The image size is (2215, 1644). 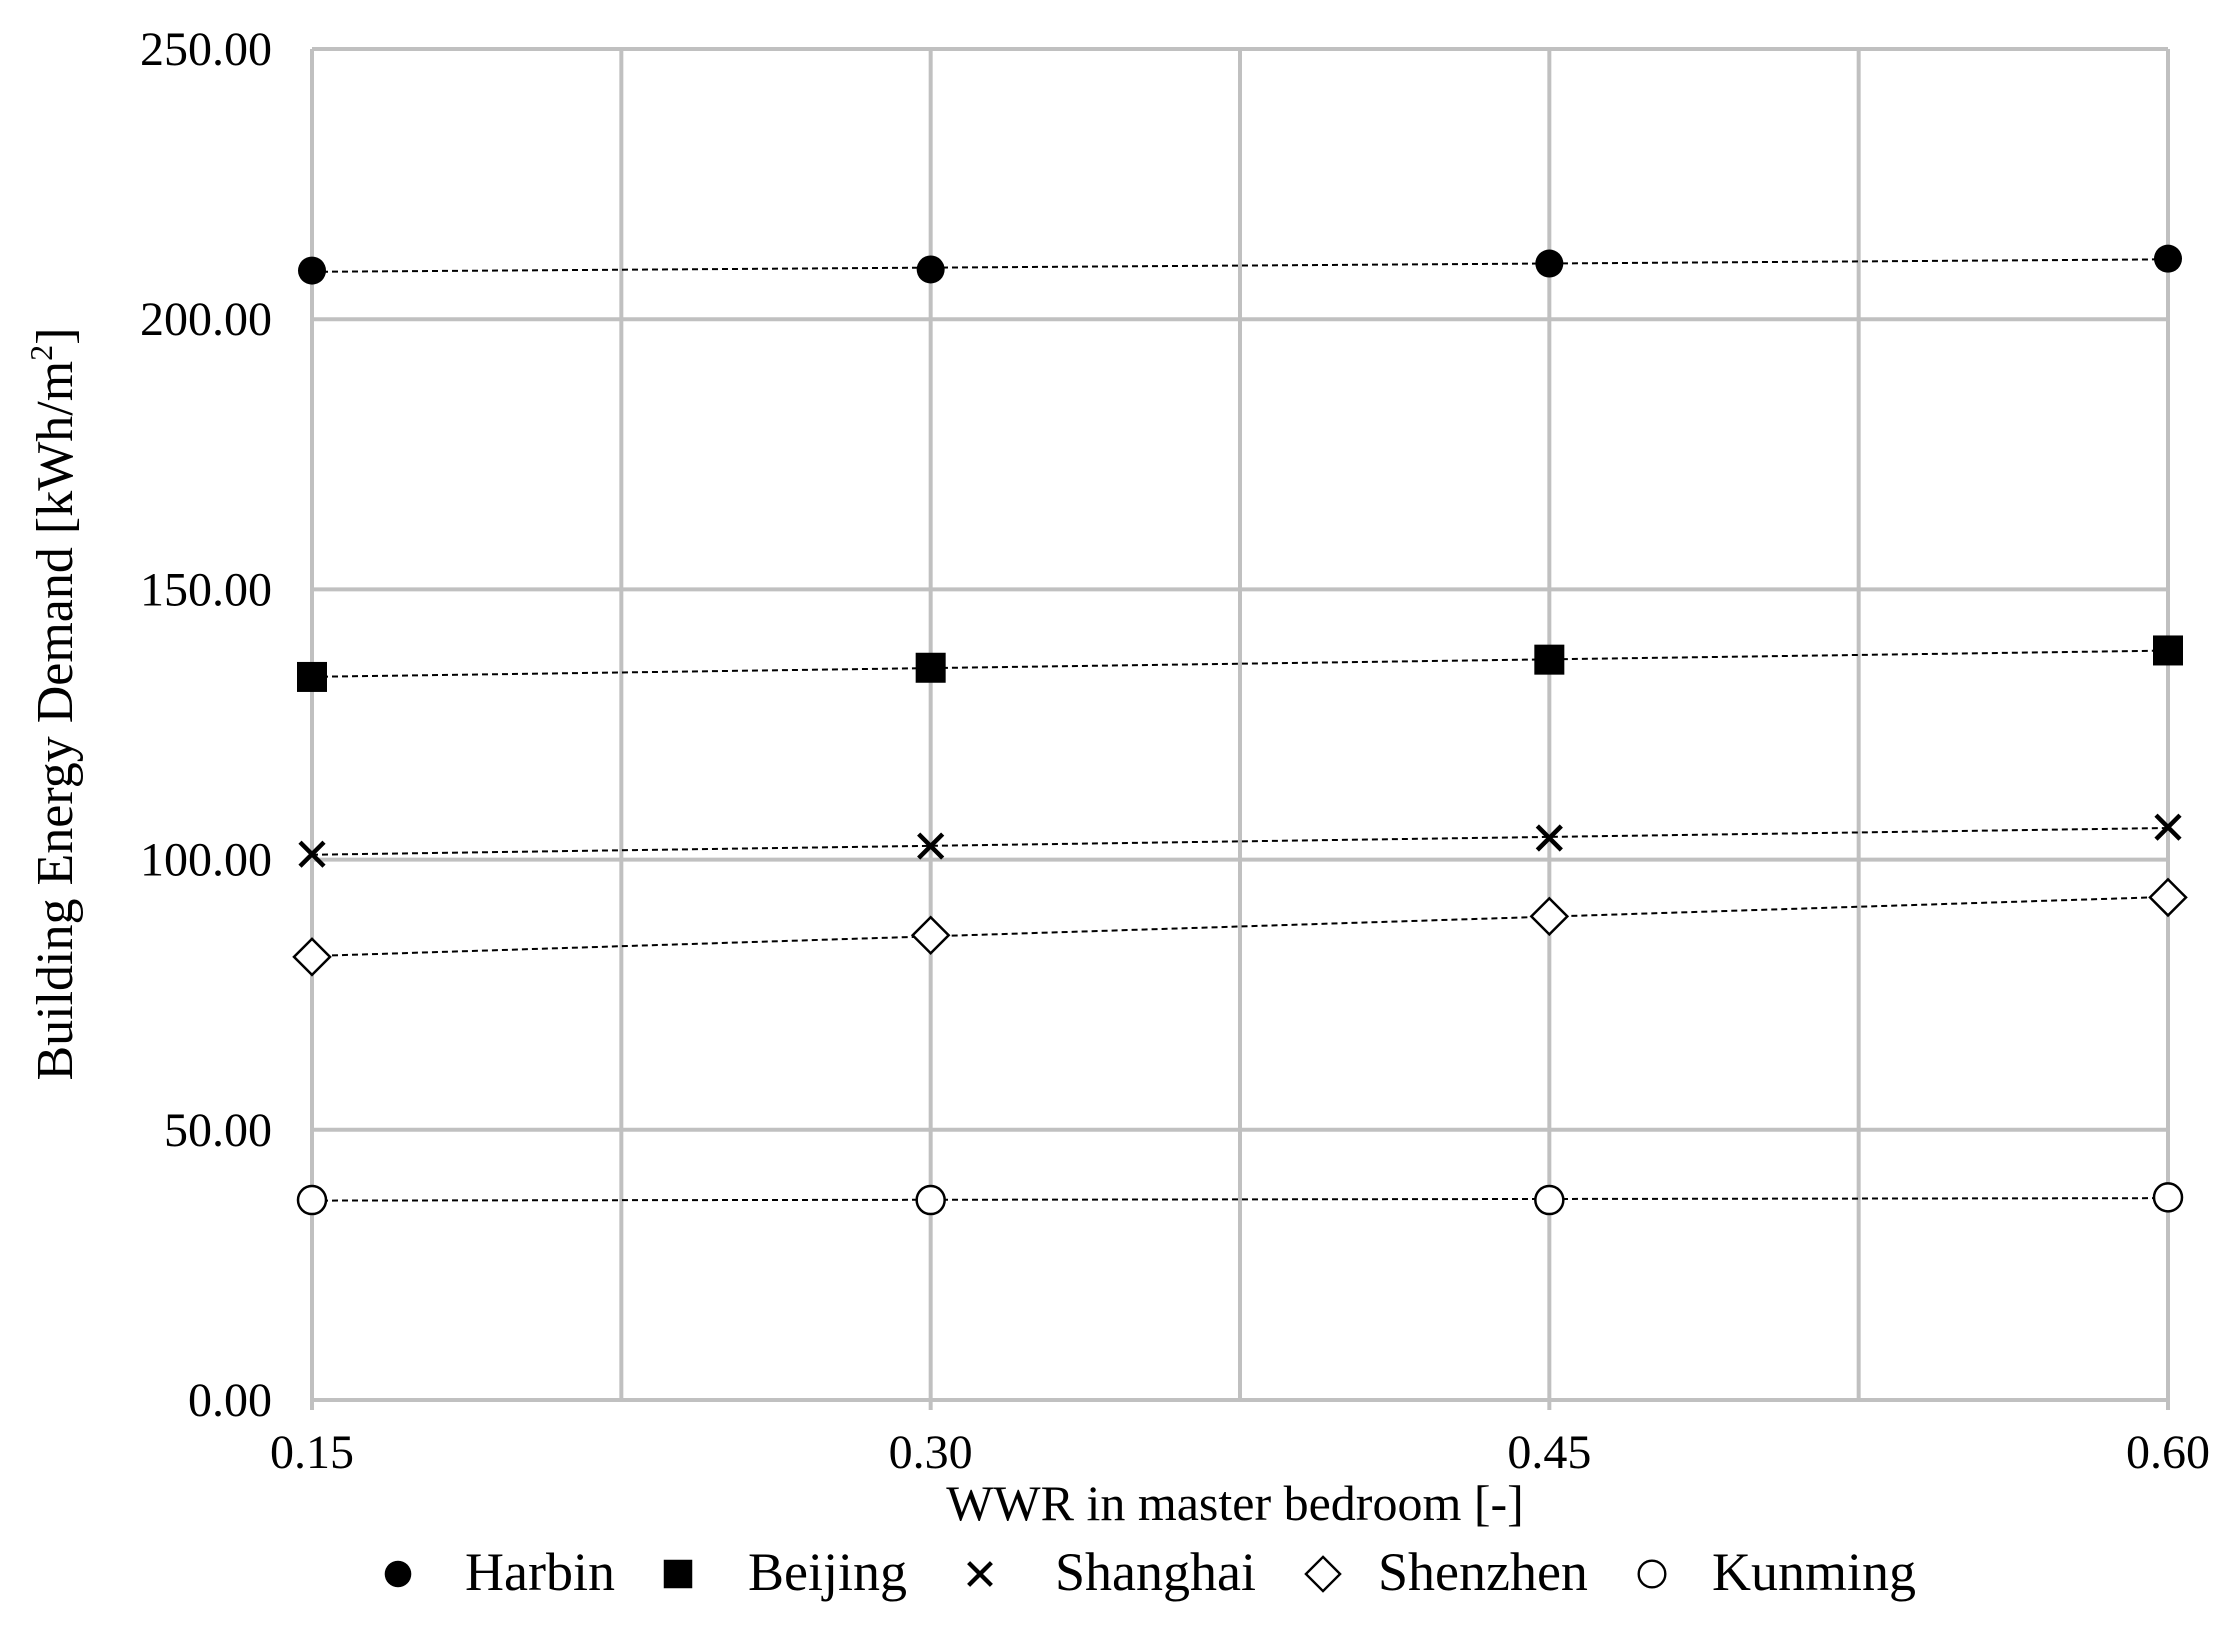 I want to click on legend-marker-harbin, so click(x=398, y=1574).